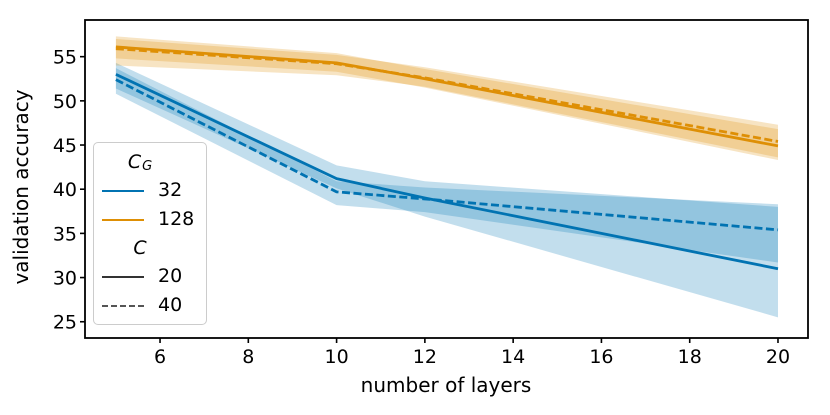 The image size is (830, 415). I want to click on legend-item-label: 20, so click(170, 276).